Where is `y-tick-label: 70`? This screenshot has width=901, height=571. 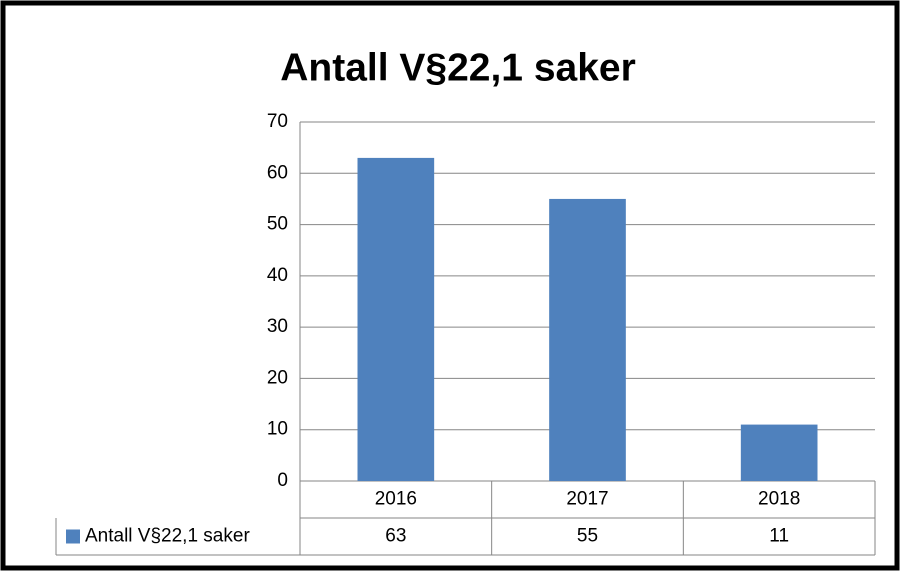
y-tick-label: 70 is located at coordinates (277, 121).